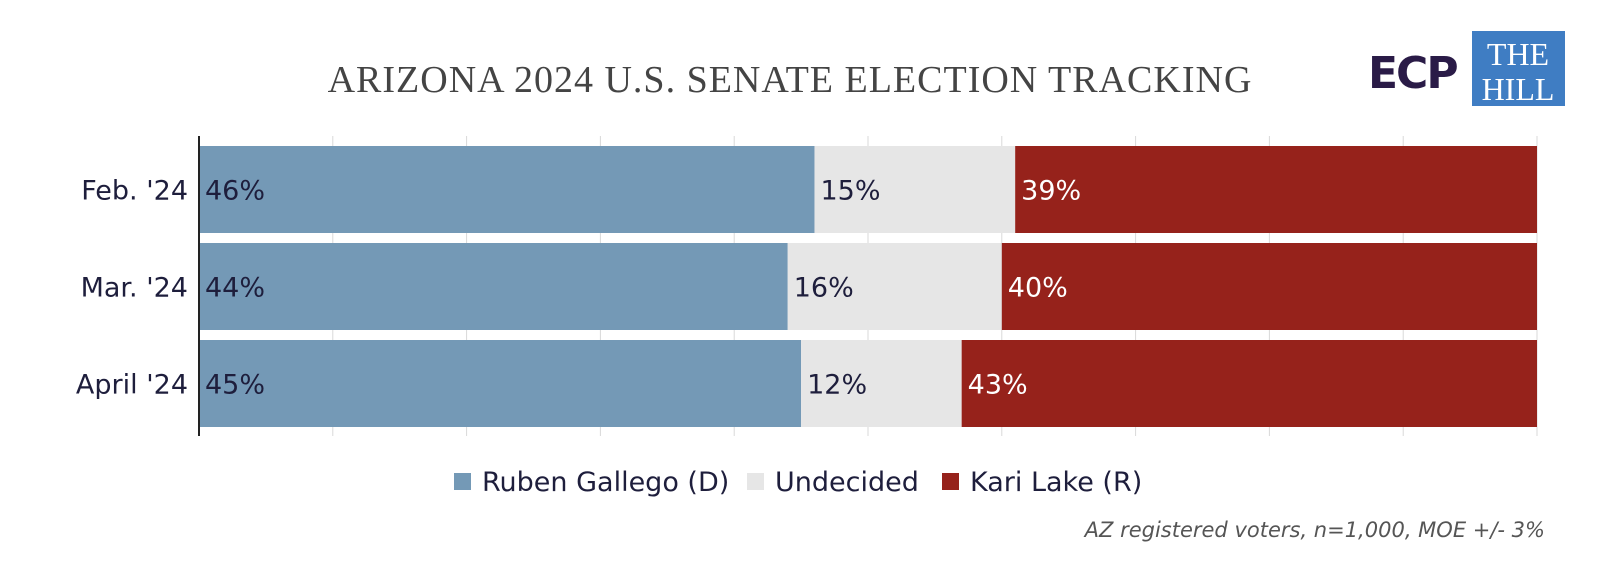 This screenshot has height=579, width=1600. I want to click on category-labels: Feb. '24 Mar. '24 April '24, so click(132, 288).